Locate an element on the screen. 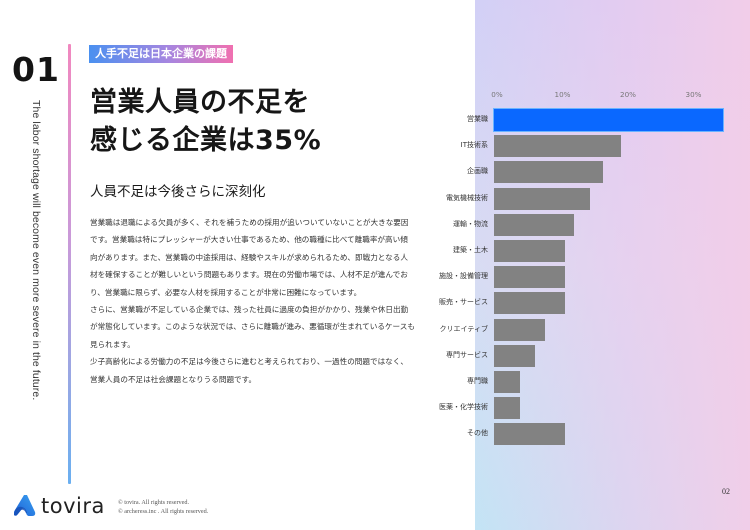 This screenshot has width=750, height=530. chart-row: 企画職 is located at coordinates (585, 172).